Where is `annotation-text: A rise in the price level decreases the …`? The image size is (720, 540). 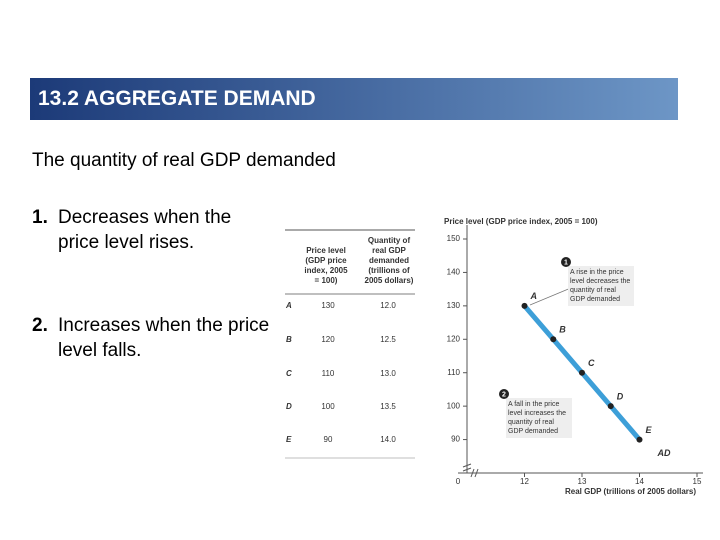 annotation-text: A rise in the price level decreases the … is located at coordinates (601, 286).